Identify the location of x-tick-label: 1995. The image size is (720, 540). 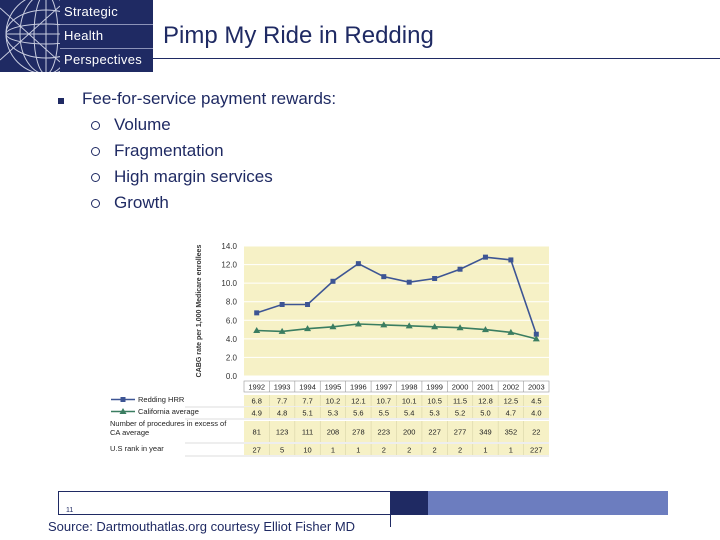
(333, 387).